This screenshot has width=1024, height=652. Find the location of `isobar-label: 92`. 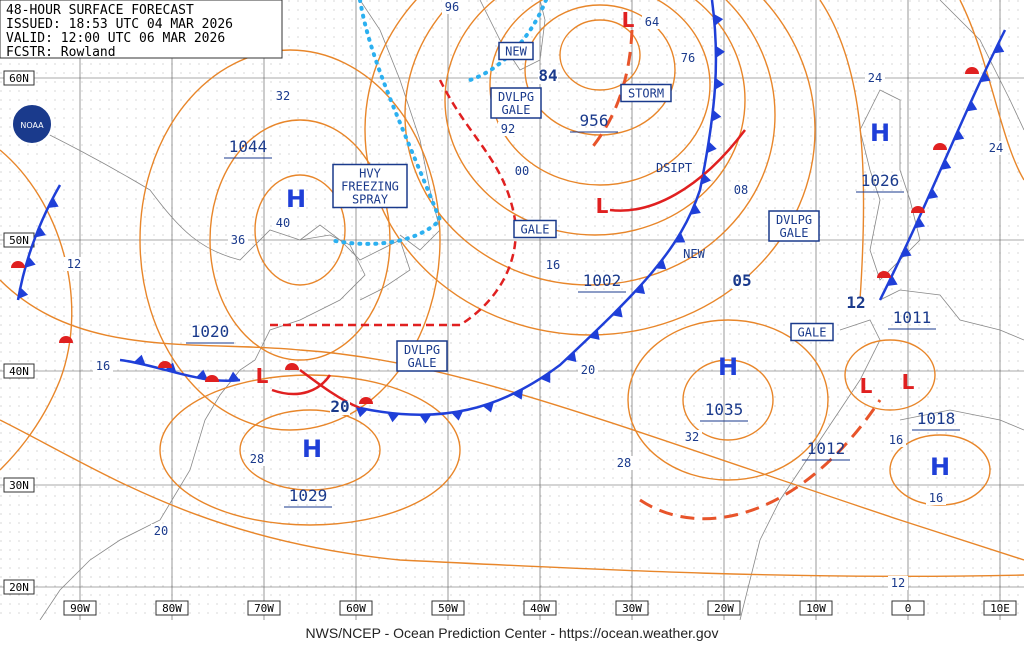

isobar-label: 92 is located at coordinates (508, 129).